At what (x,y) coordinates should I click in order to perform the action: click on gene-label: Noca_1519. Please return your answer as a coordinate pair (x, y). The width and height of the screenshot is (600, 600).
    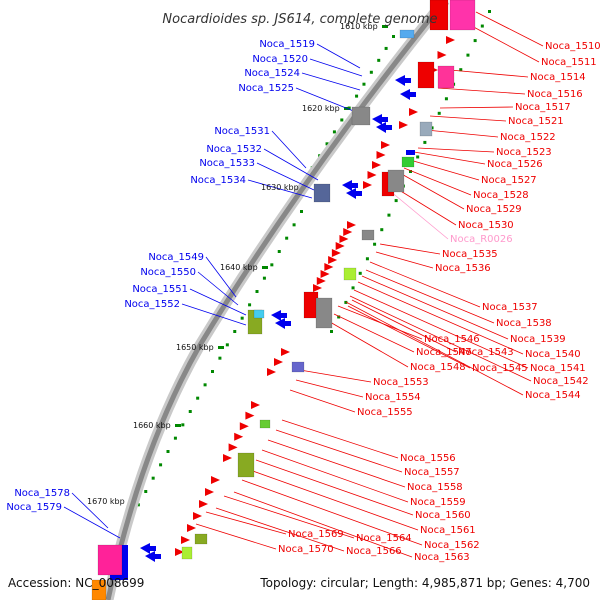
    Looking at the image, I should click on (287, 44).